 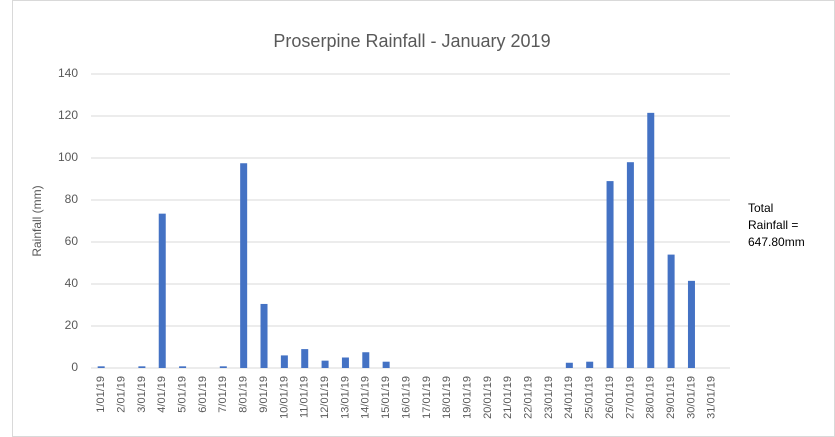 What do you see at coordinates (411, 41) in the screenshot?
I see `chart-title: Proserpine Rainfall - January 2019` at bounding box center [411, 41].